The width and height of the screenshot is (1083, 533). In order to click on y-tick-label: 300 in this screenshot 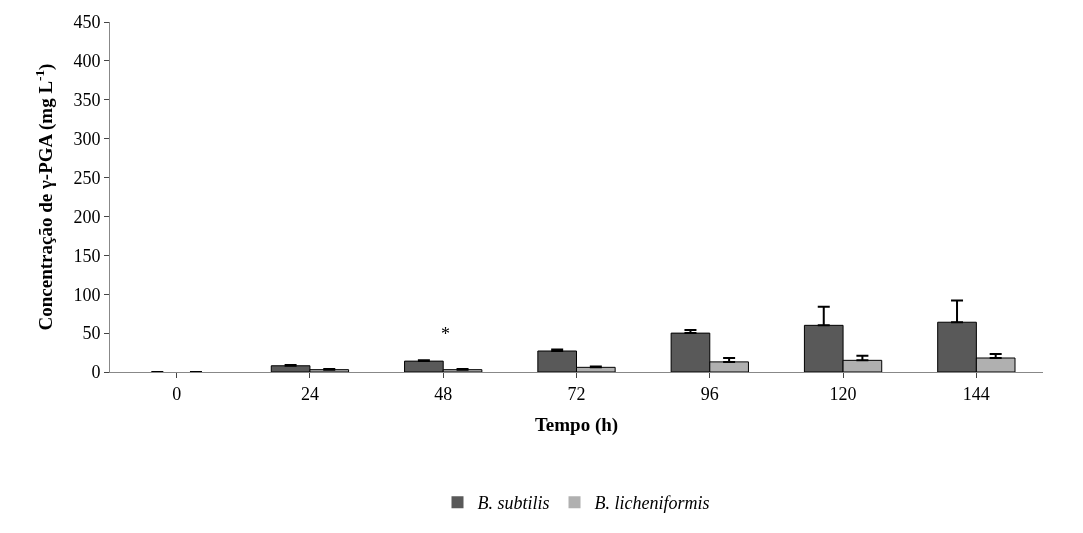, I will do `click(87, 138)`.